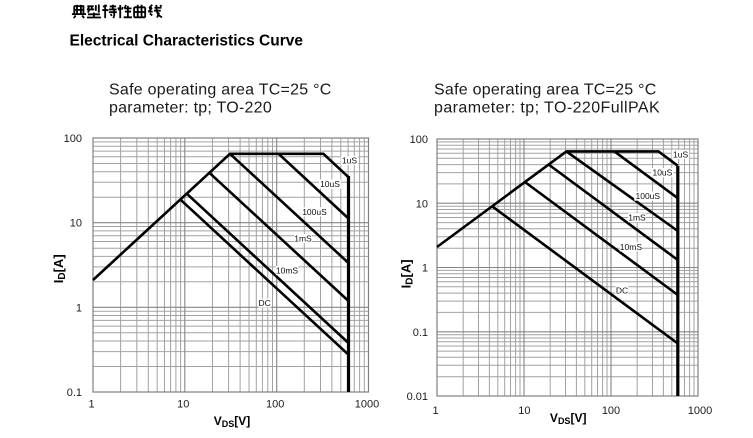 This screenshot has height=438, width=753. Describe the element at coordinates (417, 397) in the screenshot. I see `svg-text: 0.01` at that location.